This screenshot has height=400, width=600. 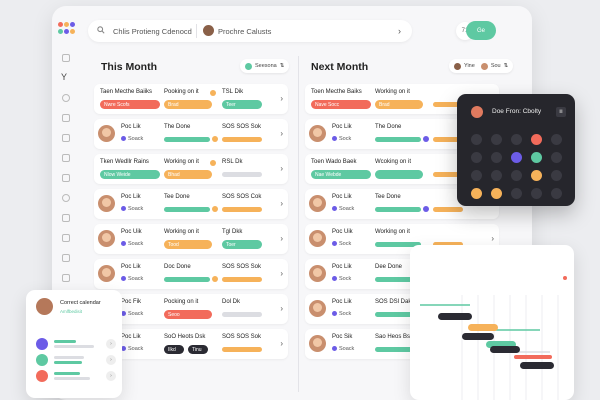 I want to click on grid-icon, so click(x=66, y=238).